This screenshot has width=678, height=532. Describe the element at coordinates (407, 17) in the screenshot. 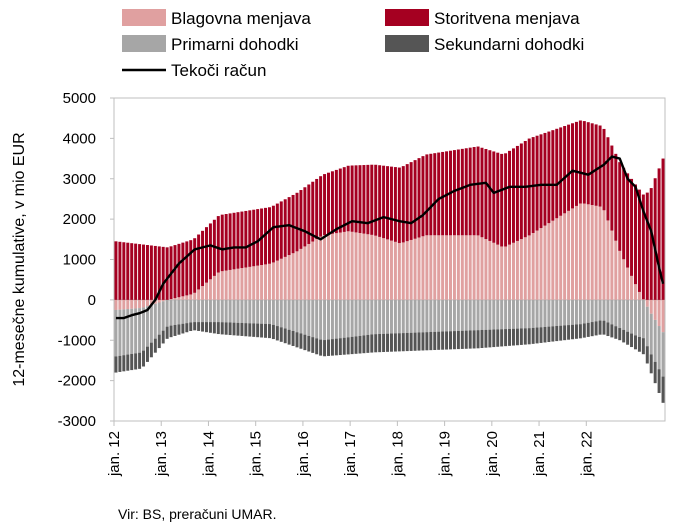

I see `legend-swatch` at that location.